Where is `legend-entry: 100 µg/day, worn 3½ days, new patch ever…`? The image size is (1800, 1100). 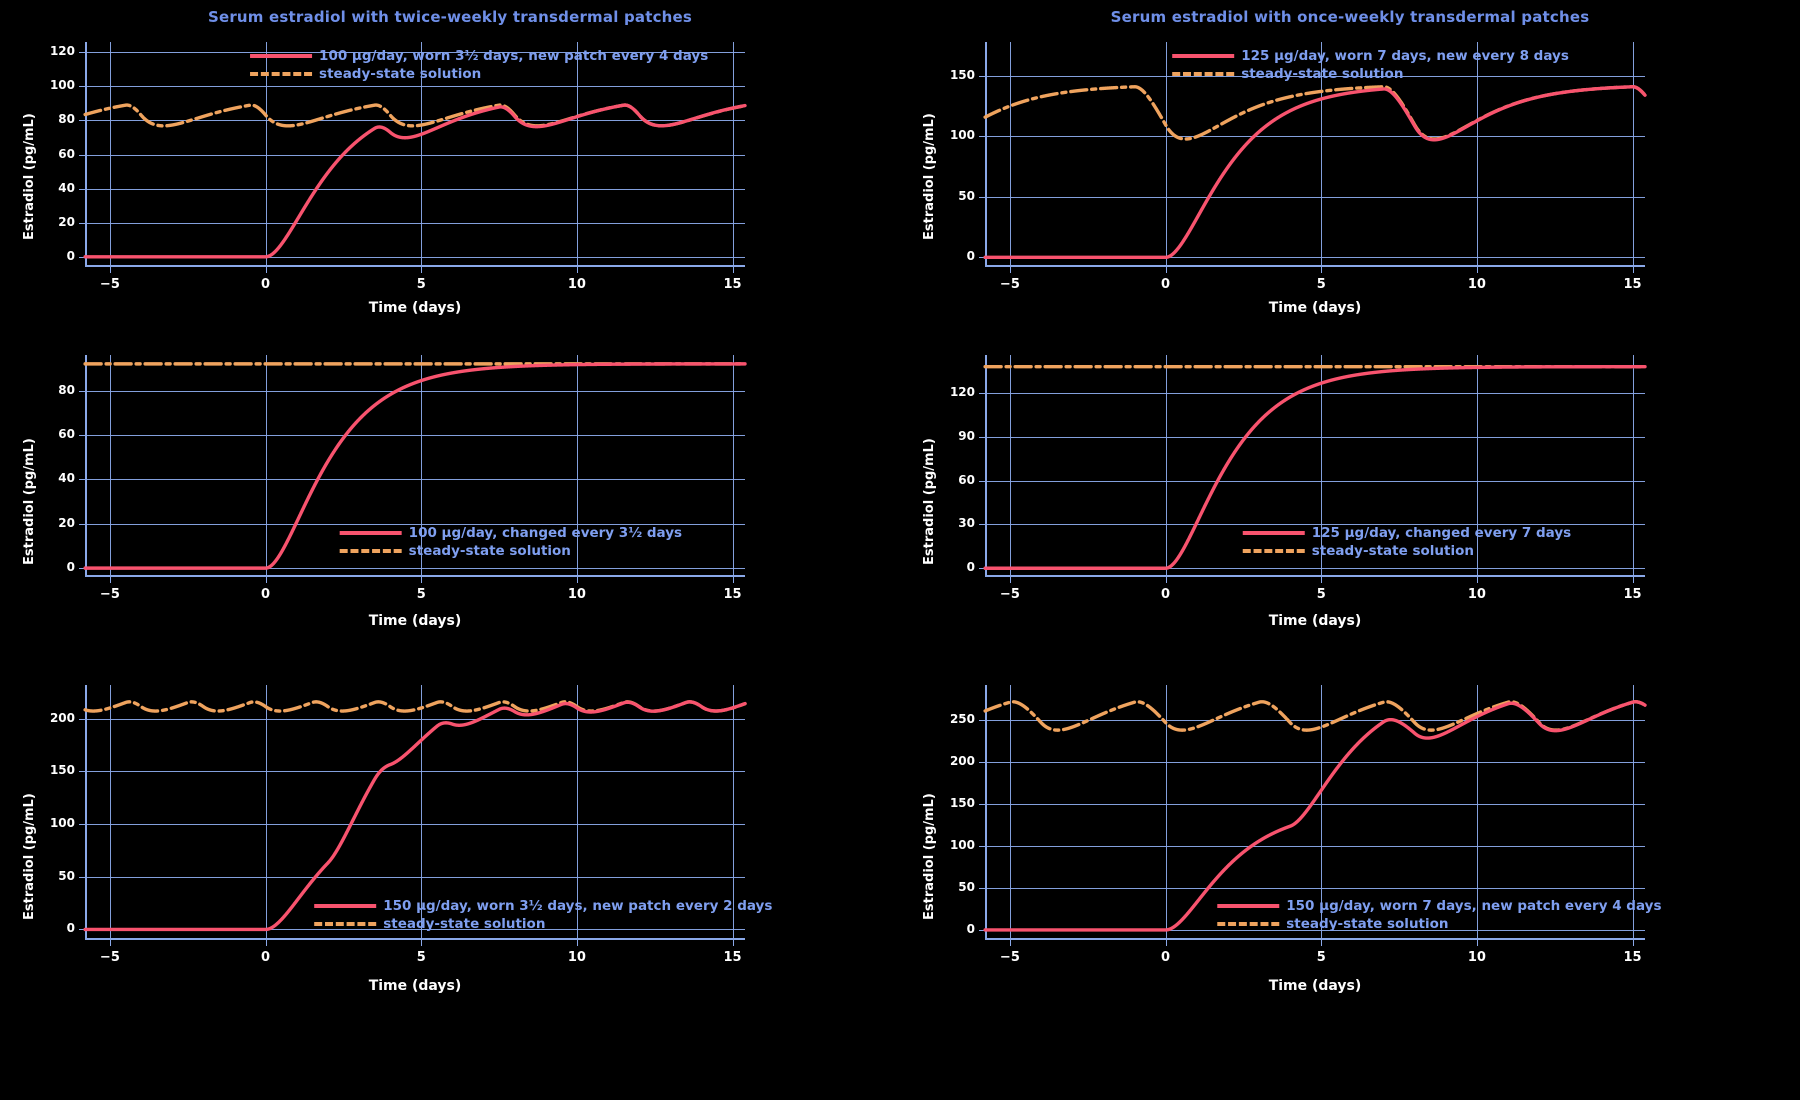
legend-entry: 100 µg/day, worn 3½ days, new patch ever… is located at coordinates (479, 56).